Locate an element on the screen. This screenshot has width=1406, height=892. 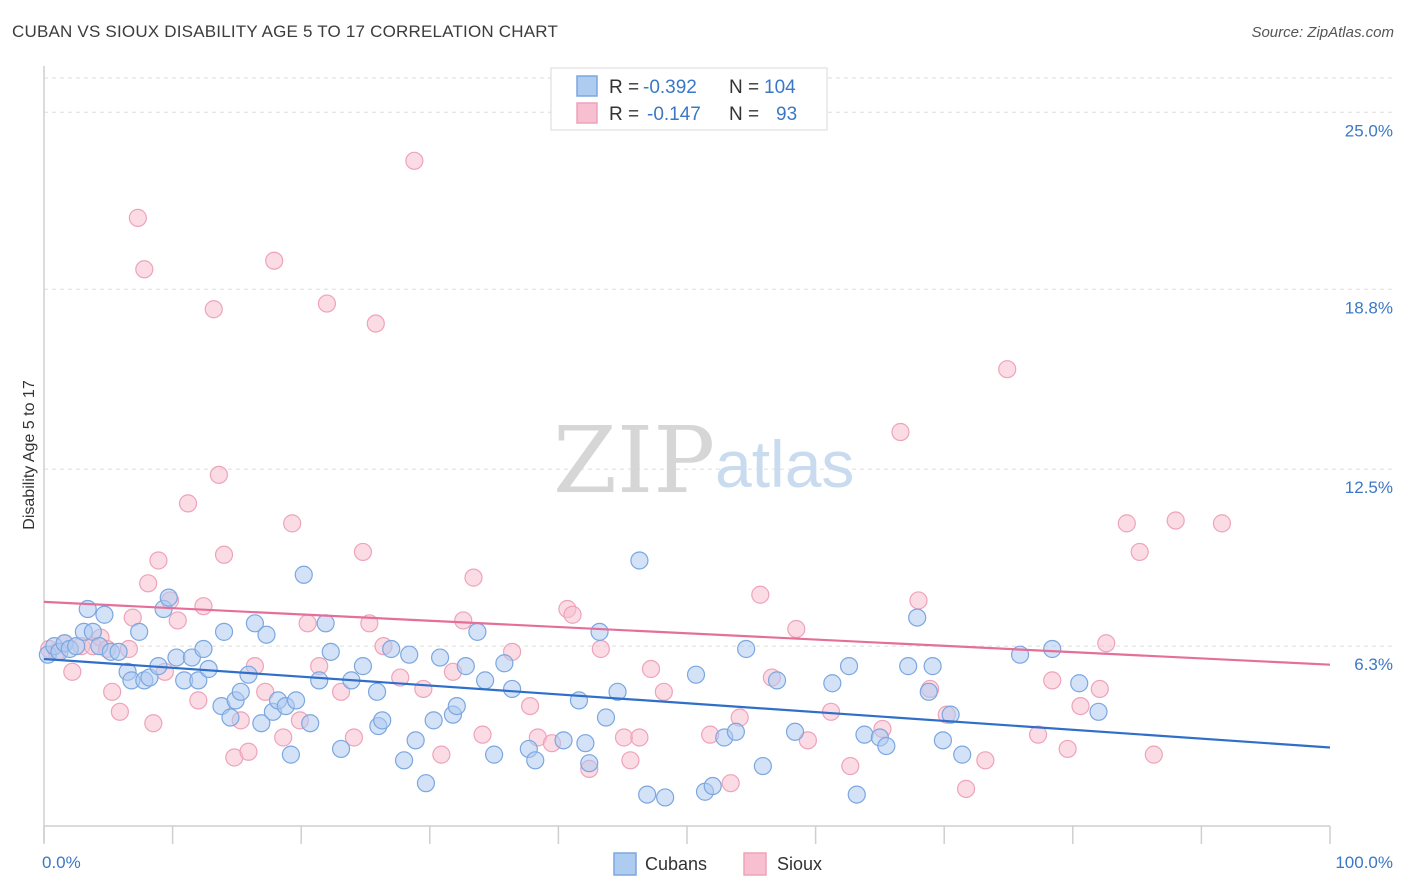
legend-swatch-cubans is located at coordinates (587, 86).